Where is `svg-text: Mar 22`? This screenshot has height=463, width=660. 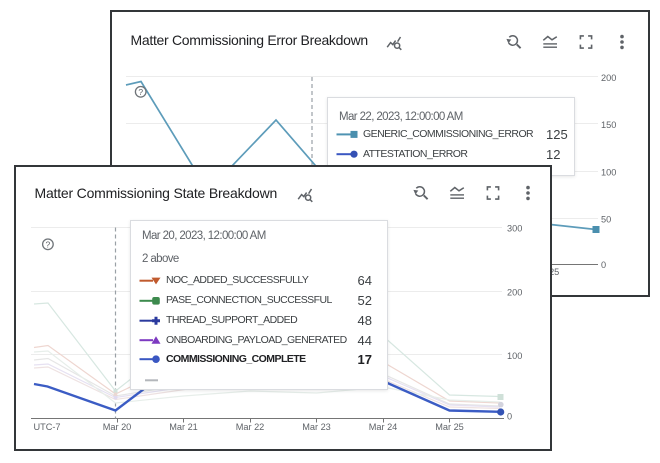
svg-text: Mar 22 is located at coordinates (250, 427).